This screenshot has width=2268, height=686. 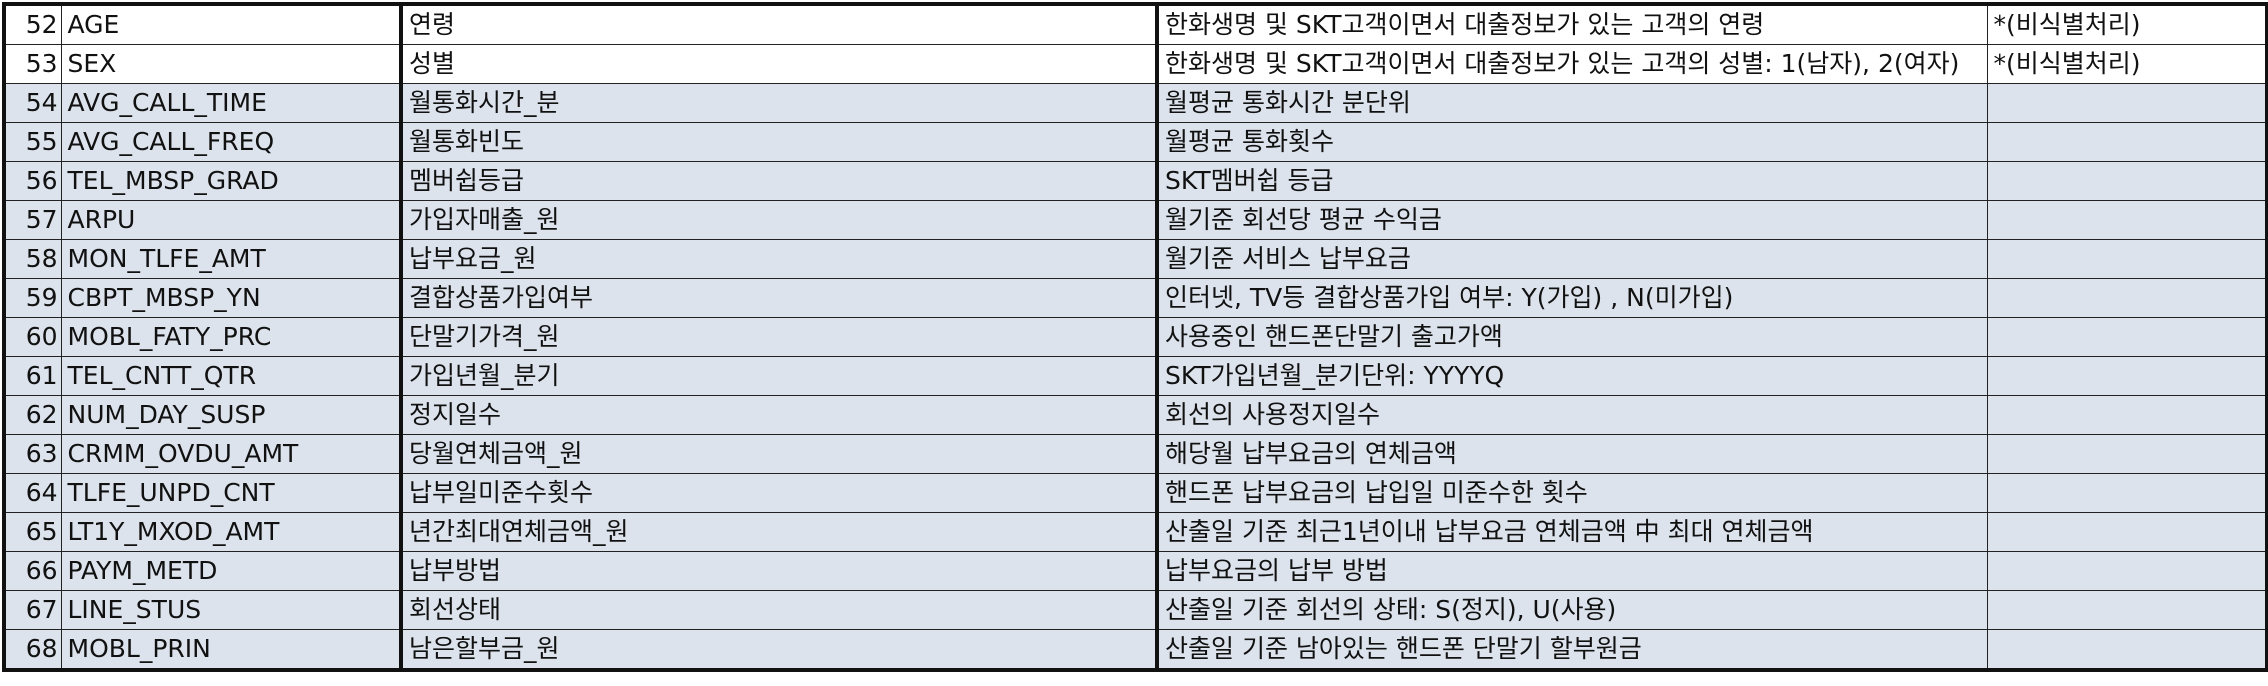 I want to click on row-number-cell: 53, so click(x=32, y=64).